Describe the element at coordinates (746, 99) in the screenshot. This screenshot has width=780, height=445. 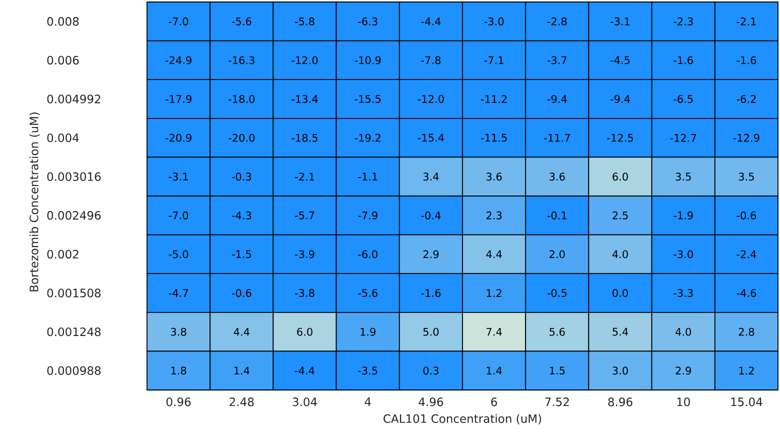
I see `data-label: -6.2` at that location.